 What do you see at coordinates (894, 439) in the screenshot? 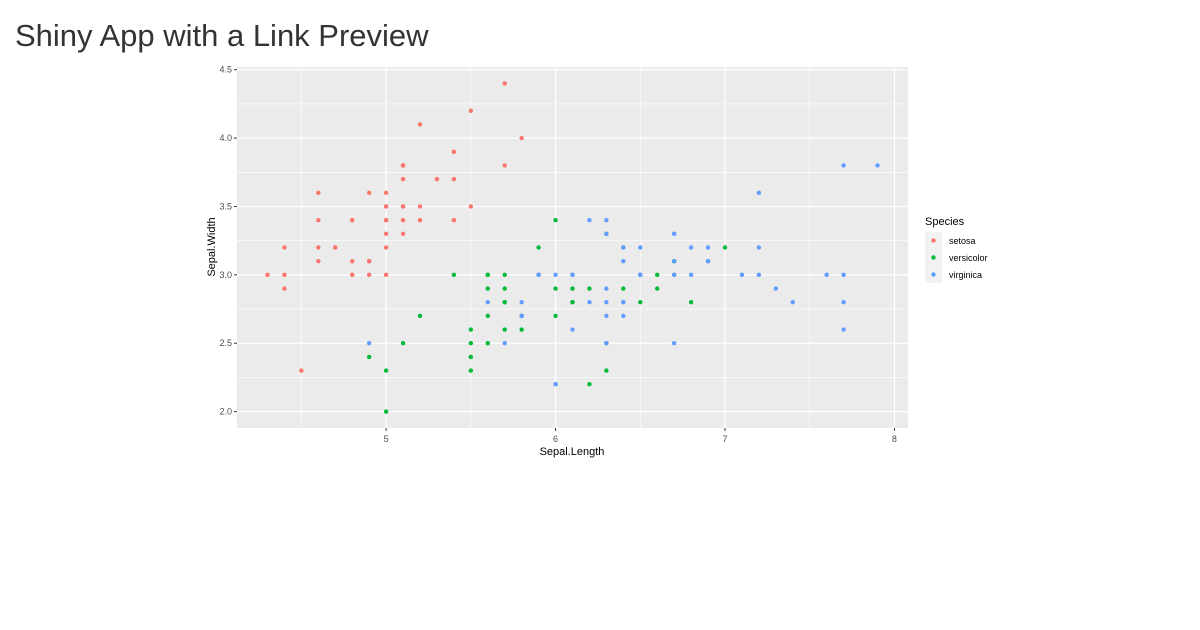
I see `x-tick-label: 8` at bounding box center [894, 439].